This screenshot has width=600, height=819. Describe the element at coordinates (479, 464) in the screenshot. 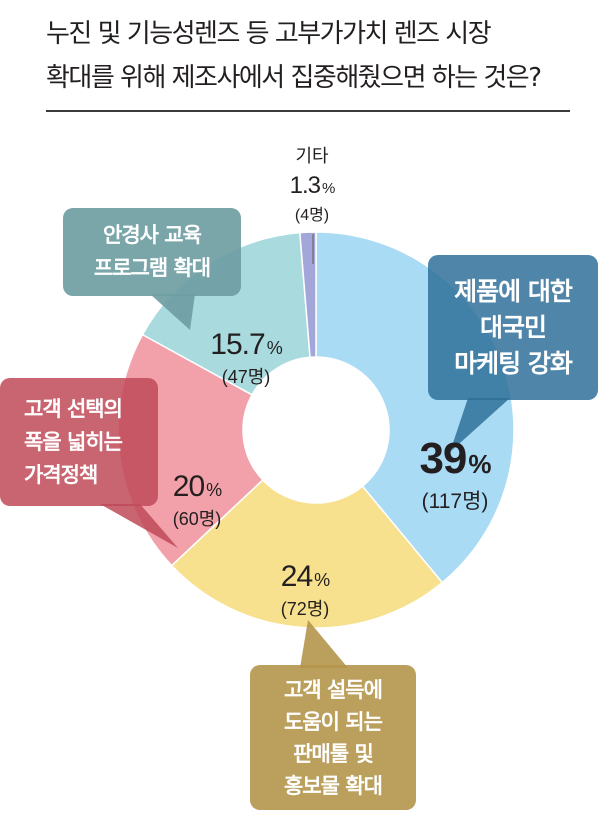

I see `pct-sign-marketing: %` at that location.